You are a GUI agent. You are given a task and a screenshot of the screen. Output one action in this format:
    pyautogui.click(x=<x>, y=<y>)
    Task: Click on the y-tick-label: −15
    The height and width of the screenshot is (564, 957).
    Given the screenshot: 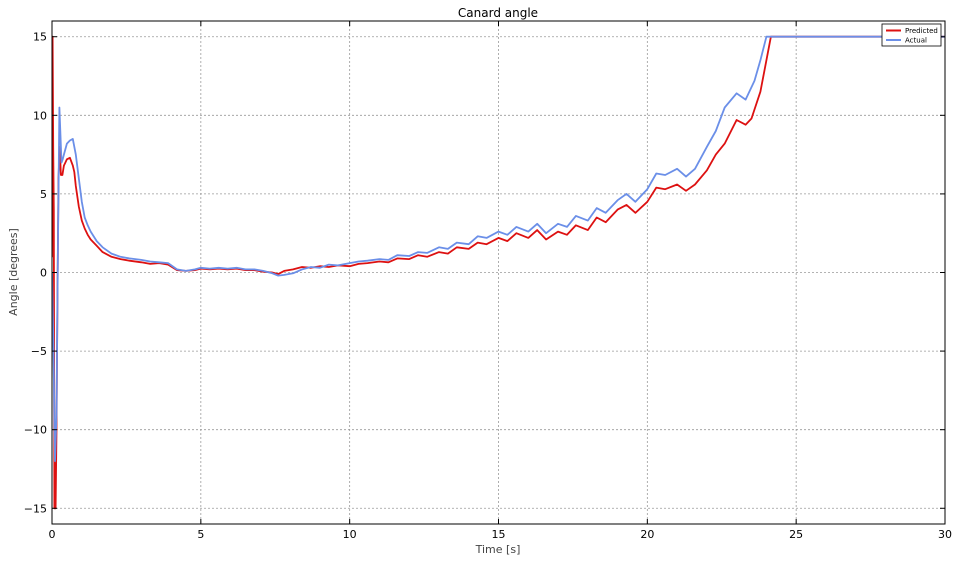 What is the action you would take?
    pyautogui.click(x=35, y=508)
    